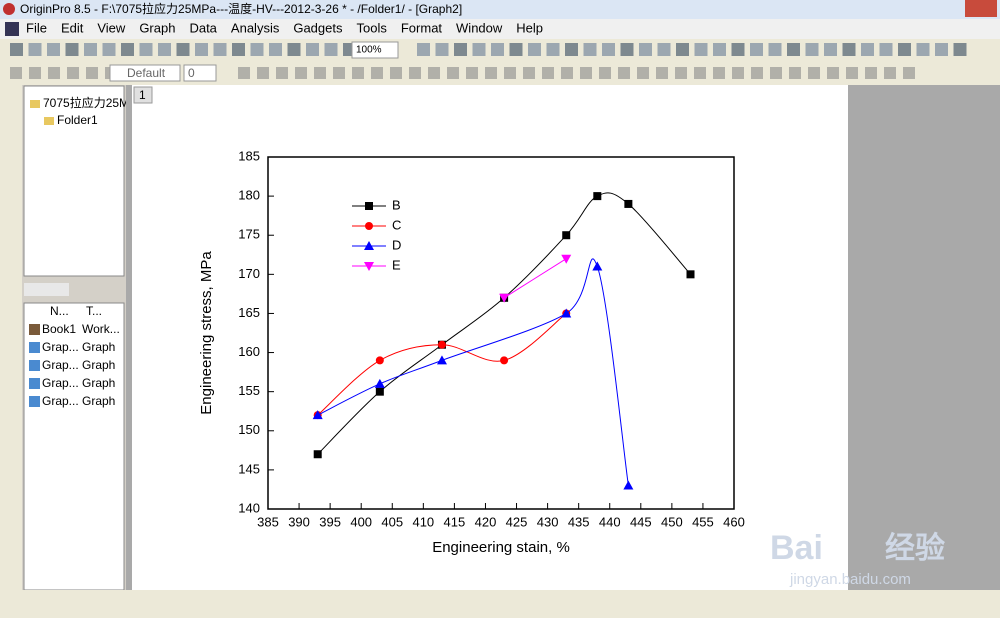  I want to click on font-size-box, so click(200, 73).